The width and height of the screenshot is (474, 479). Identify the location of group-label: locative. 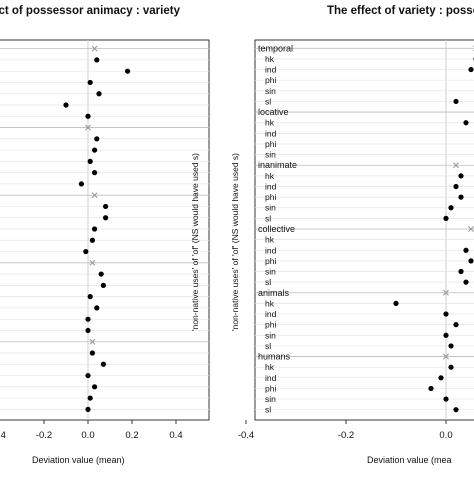
(273, 112).